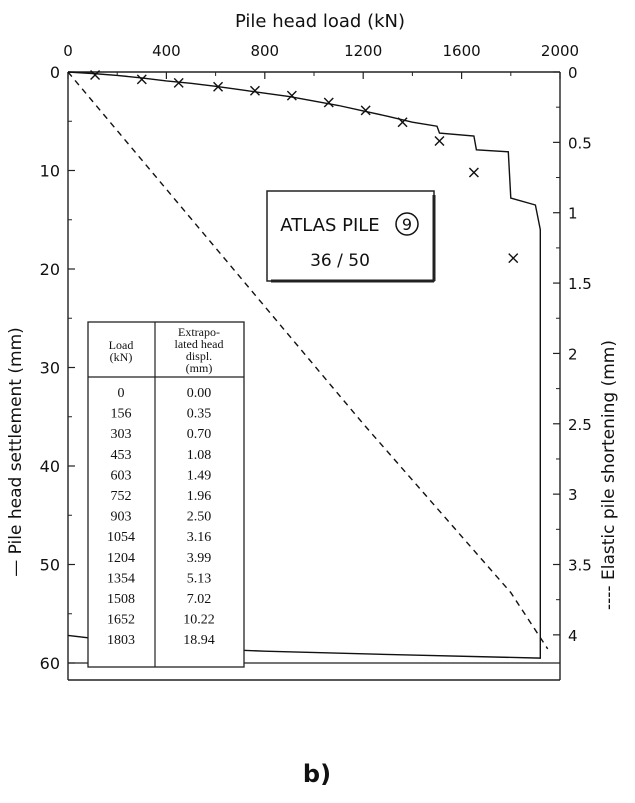 The image size is (635, 803). I want to click on table-column-header-line: Load, so click(121, 345).